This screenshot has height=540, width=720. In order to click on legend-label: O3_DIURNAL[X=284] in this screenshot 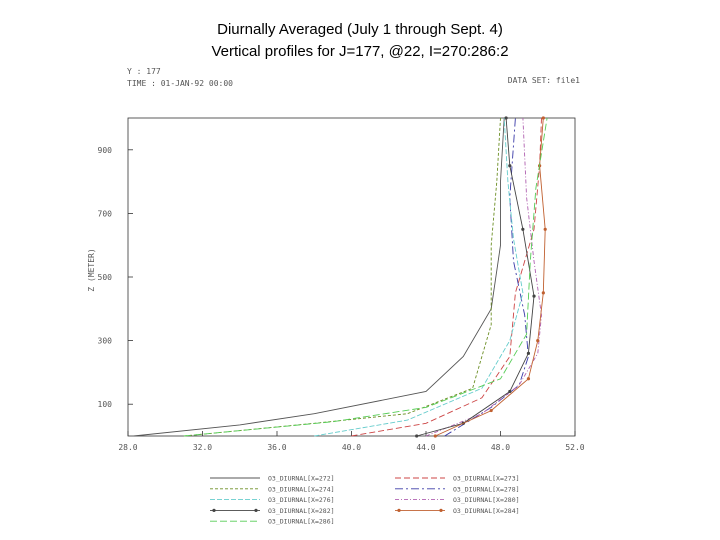, I will do `click(486, 511)`.